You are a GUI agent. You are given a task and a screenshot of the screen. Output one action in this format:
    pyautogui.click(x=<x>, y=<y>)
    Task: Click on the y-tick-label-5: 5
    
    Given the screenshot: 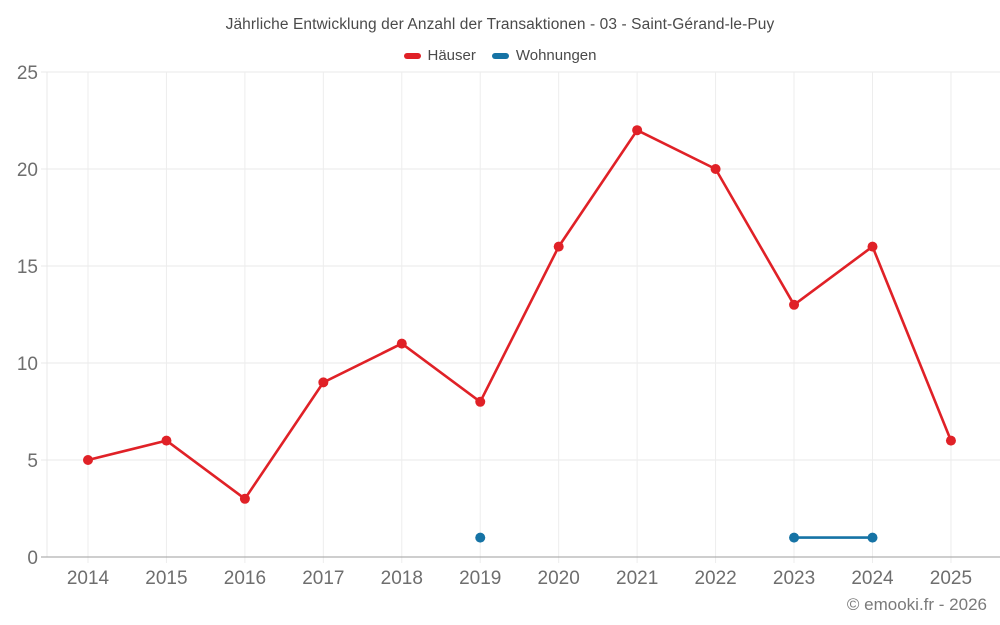 What is the action you would take?
    pyautogui.click(x=32, y=461)
    